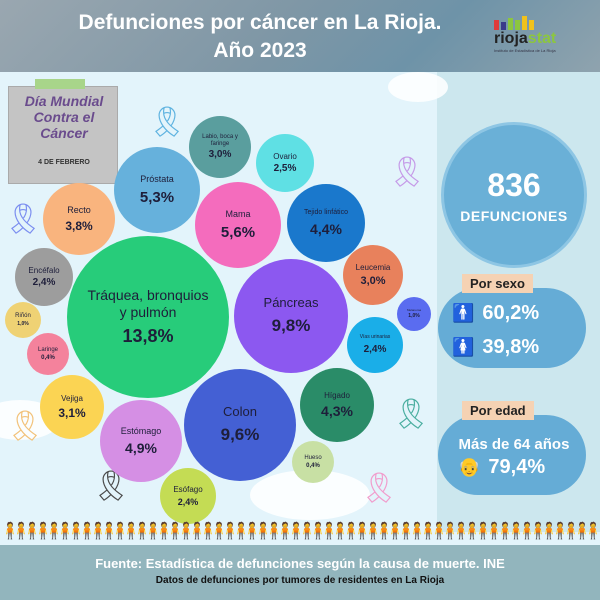 The image size is (600, 600). I want to click on male-icon: 🚹, so click(463, 313).